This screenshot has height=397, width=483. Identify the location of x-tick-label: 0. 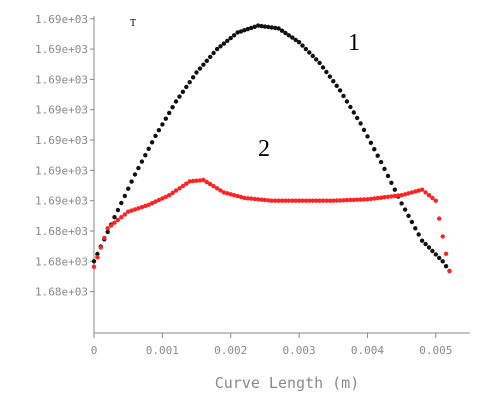
(94, 350).